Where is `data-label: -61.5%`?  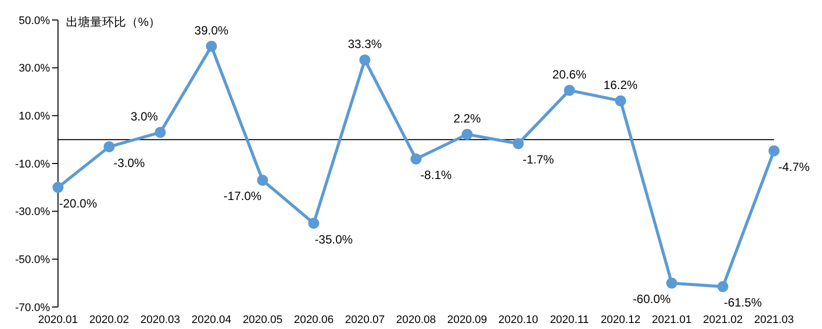
data-label: -61.5% is located at coordinates (743, 303).